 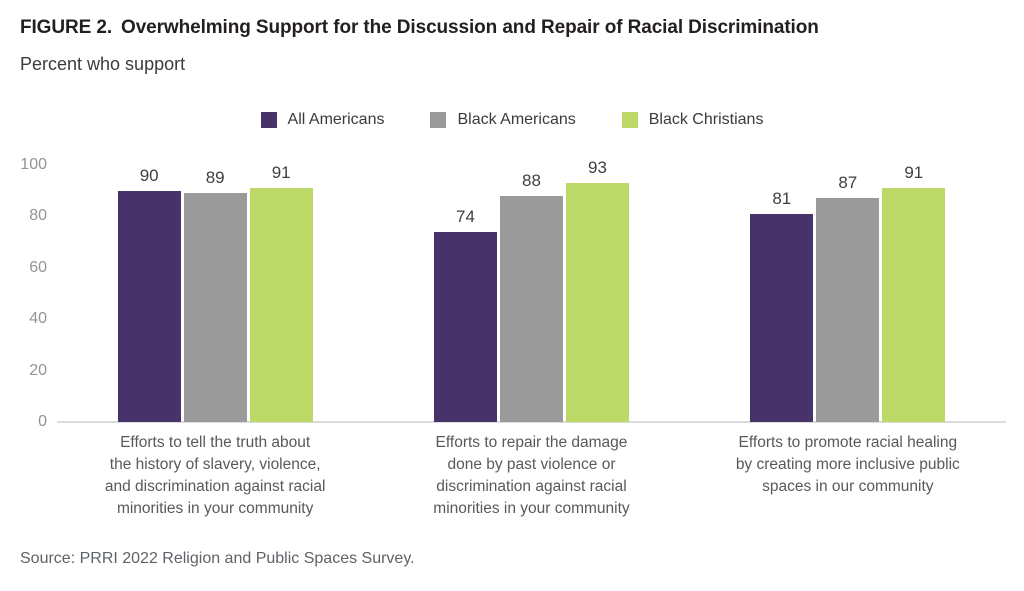 What do you see at coordinates (268, 120) in the screenshot?
I see `legend-swatch-all-americans` at bounding box center [268, 120].